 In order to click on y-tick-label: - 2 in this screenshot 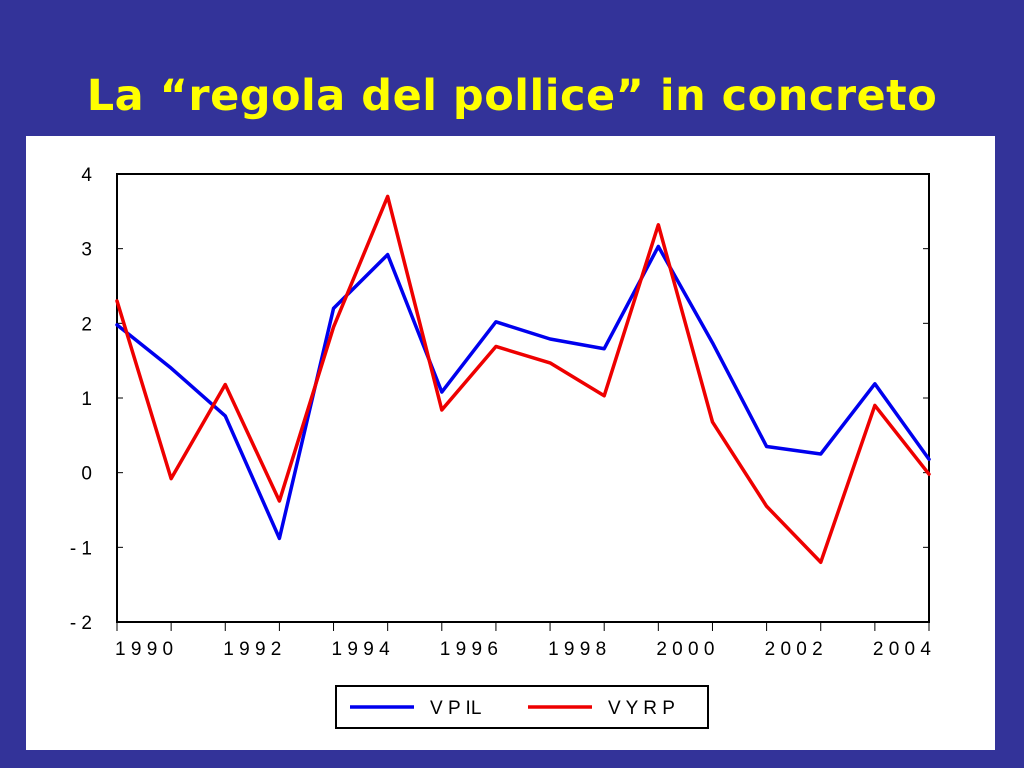, I will do `click(81, 623)`.